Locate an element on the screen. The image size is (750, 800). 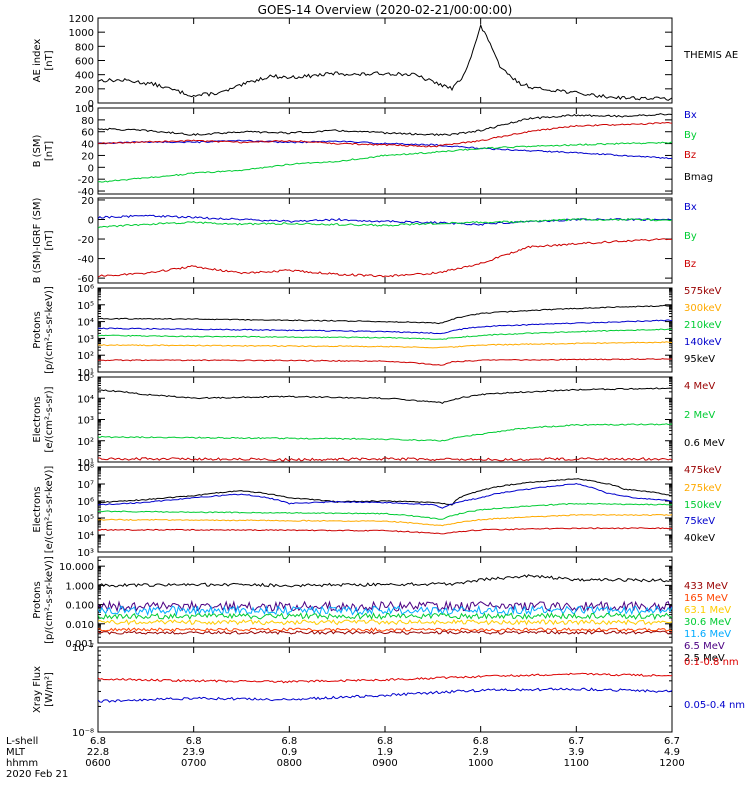
series-line-75kev is located at coordinates (385, 495).